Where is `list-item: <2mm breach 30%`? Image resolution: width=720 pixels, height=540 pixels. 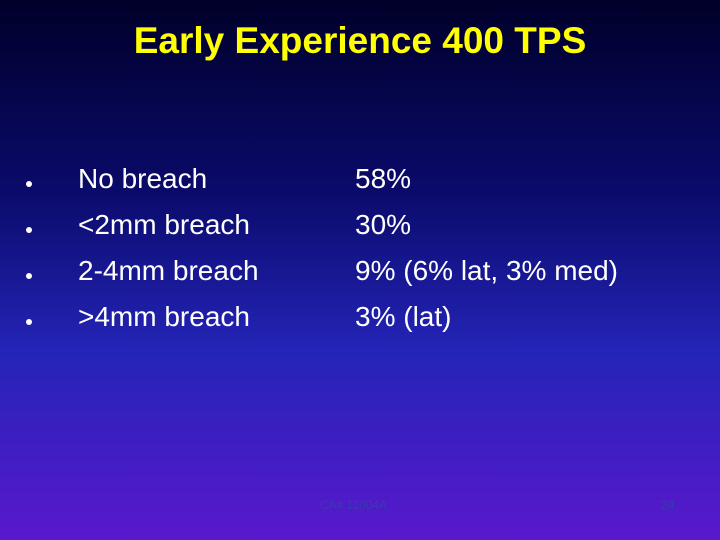 list-item: <2mm breach 30% is located at coordinates (360, 232).